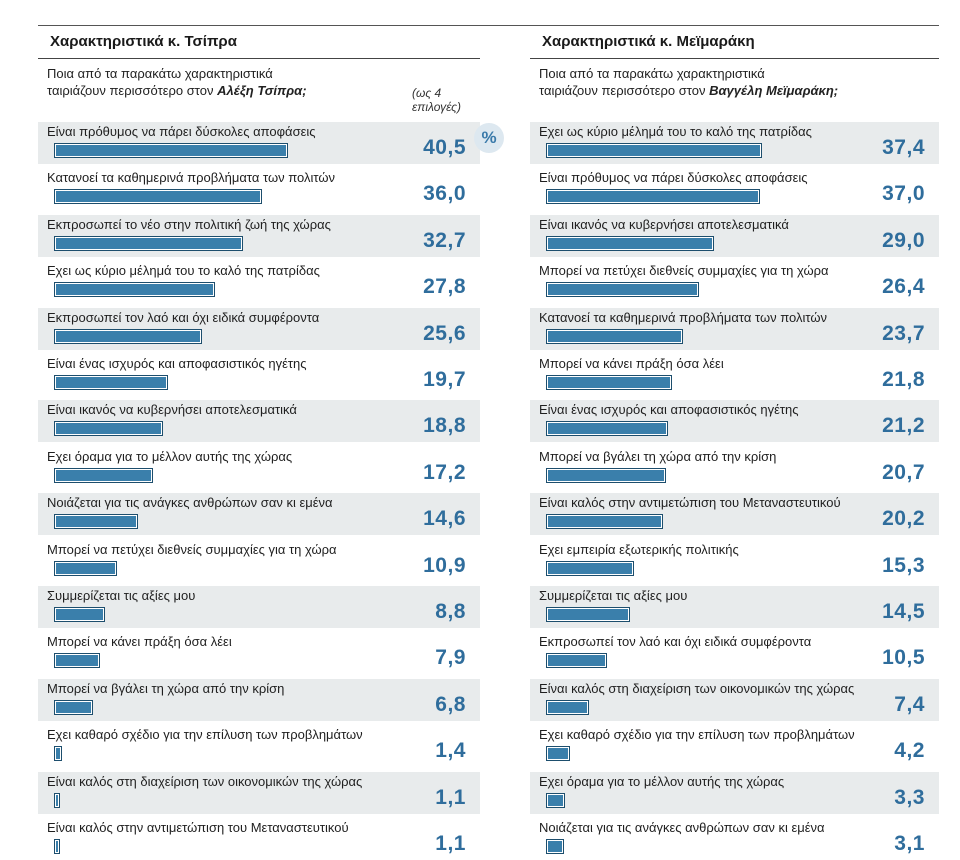 The height and width of the screenshot is (860, 960). Describe the element at coordinates (450, 751) in the screenshot. I see `bar-value-label: 1,4` at that location.